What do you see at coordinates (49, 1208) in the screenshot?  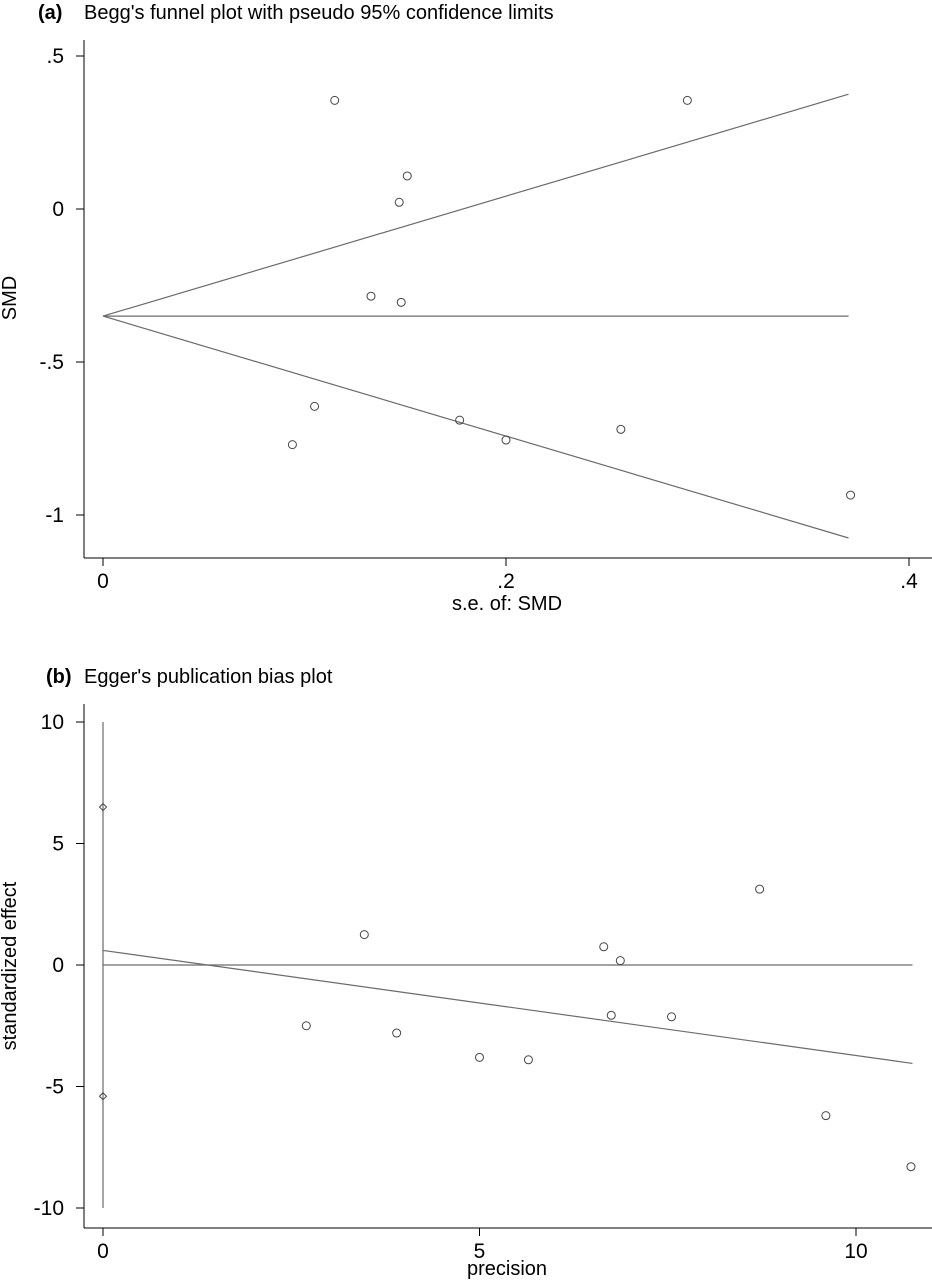 I see `panel-b-y-tick-label: -10` at bounding box center [49, 1208].